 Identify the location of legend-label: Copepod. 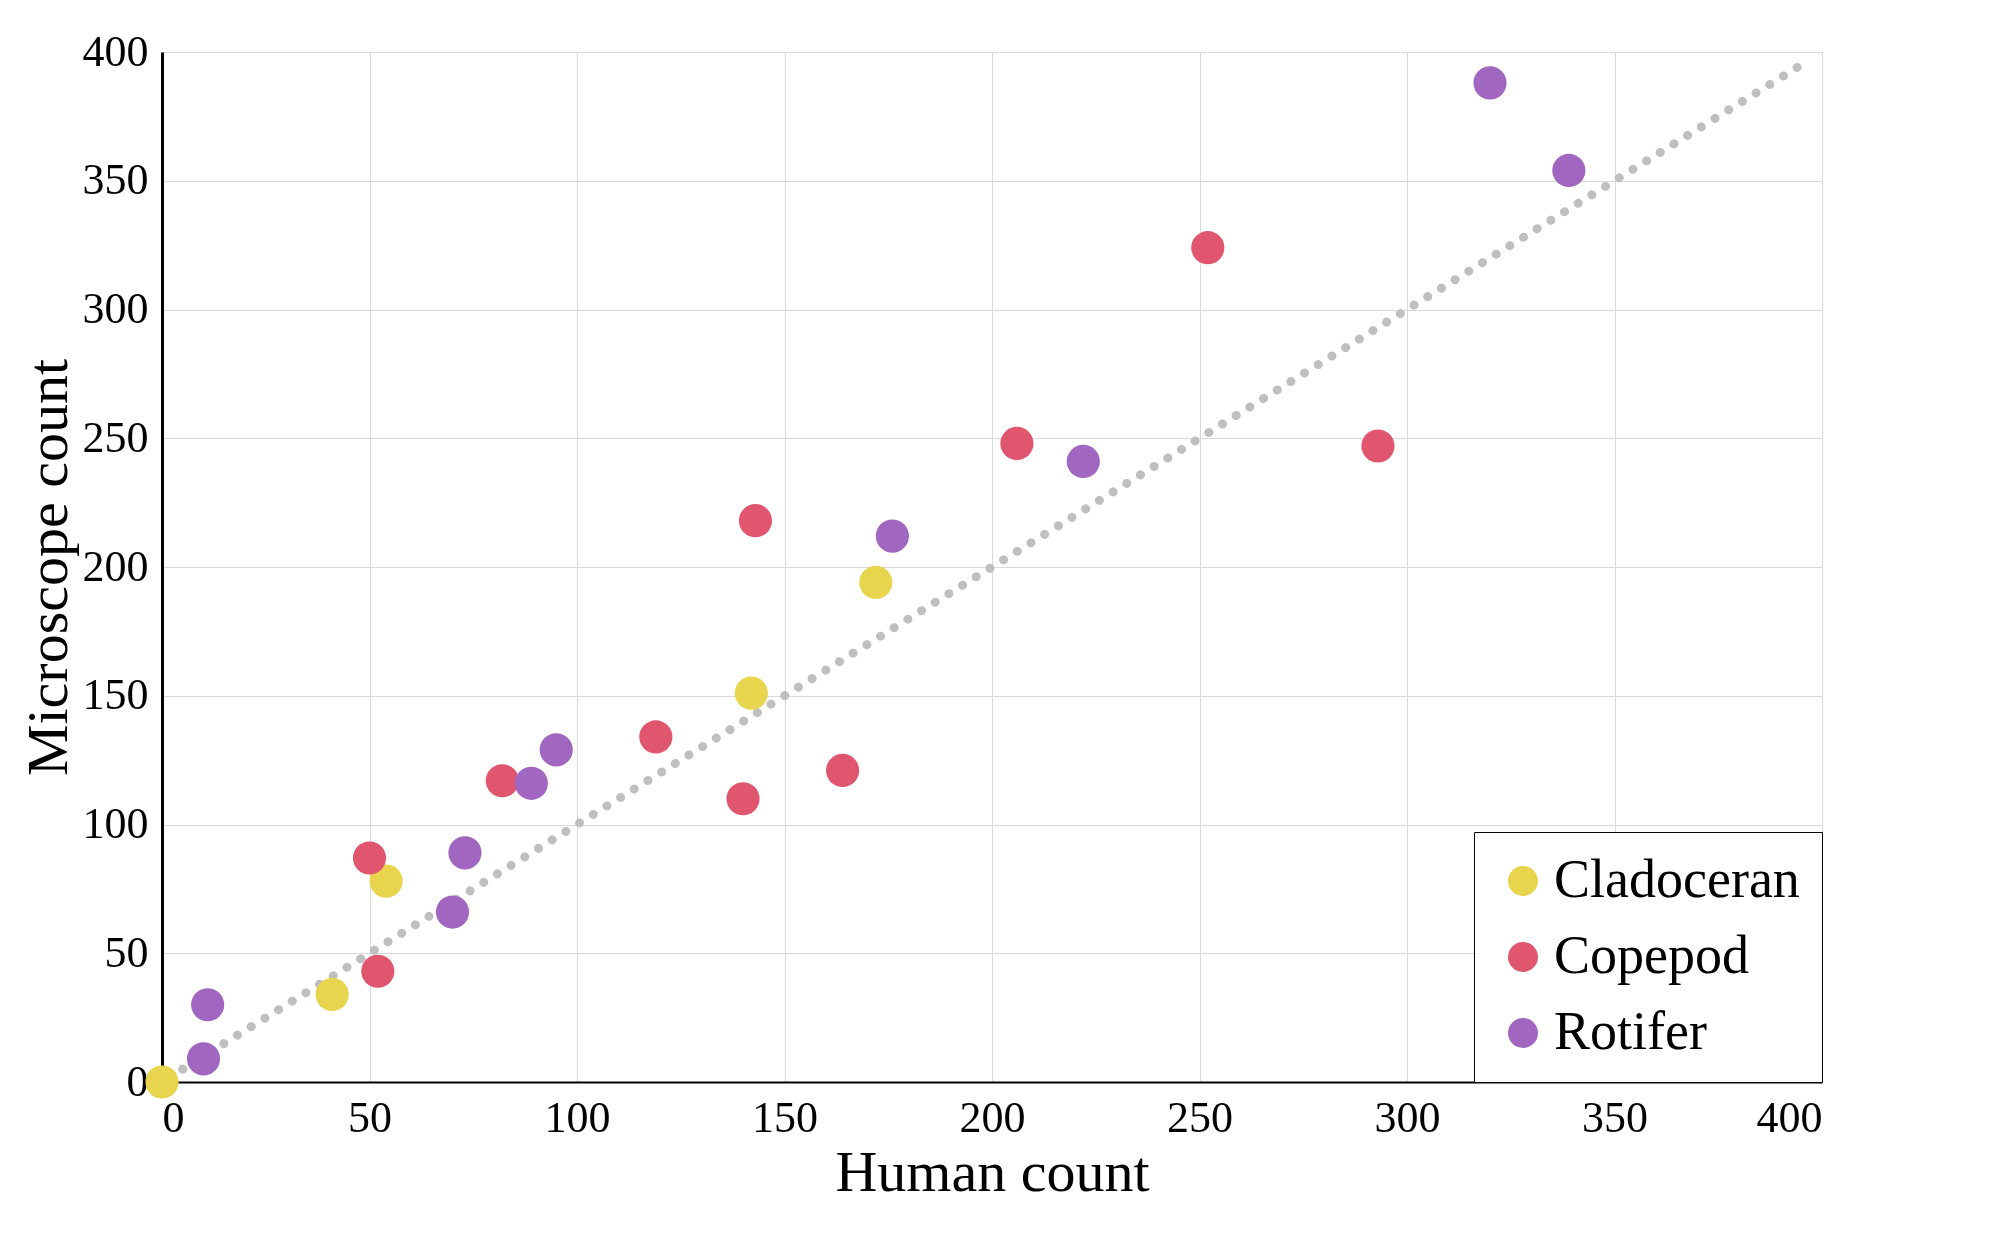
(1651, 955).